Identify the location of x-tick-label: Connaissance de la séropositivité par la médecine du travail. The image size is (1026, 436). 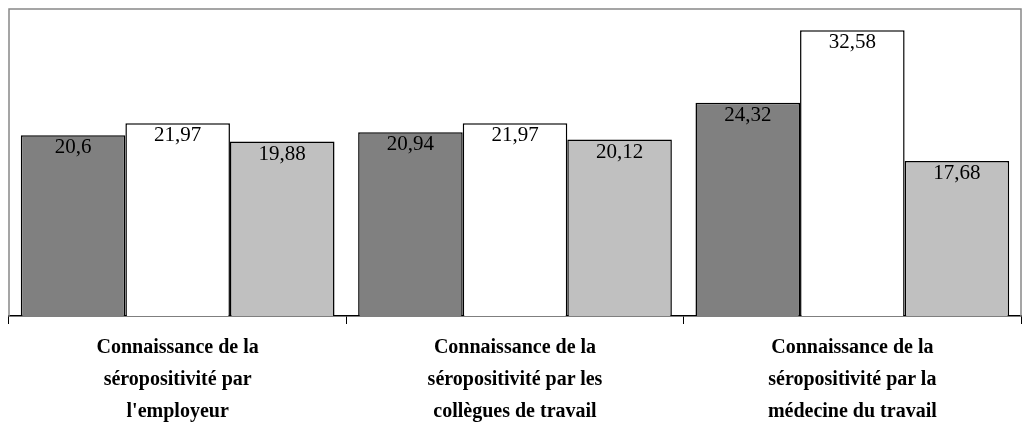
(852, 378).